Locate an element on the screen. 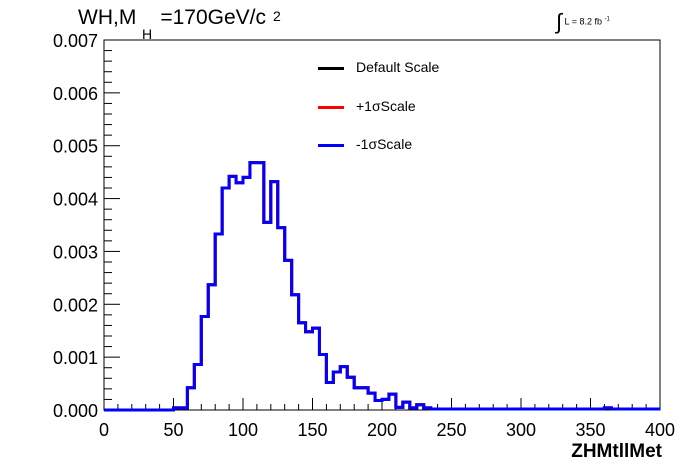  legend-entry-plus: +1σScale is located at coordinates (408, 114).